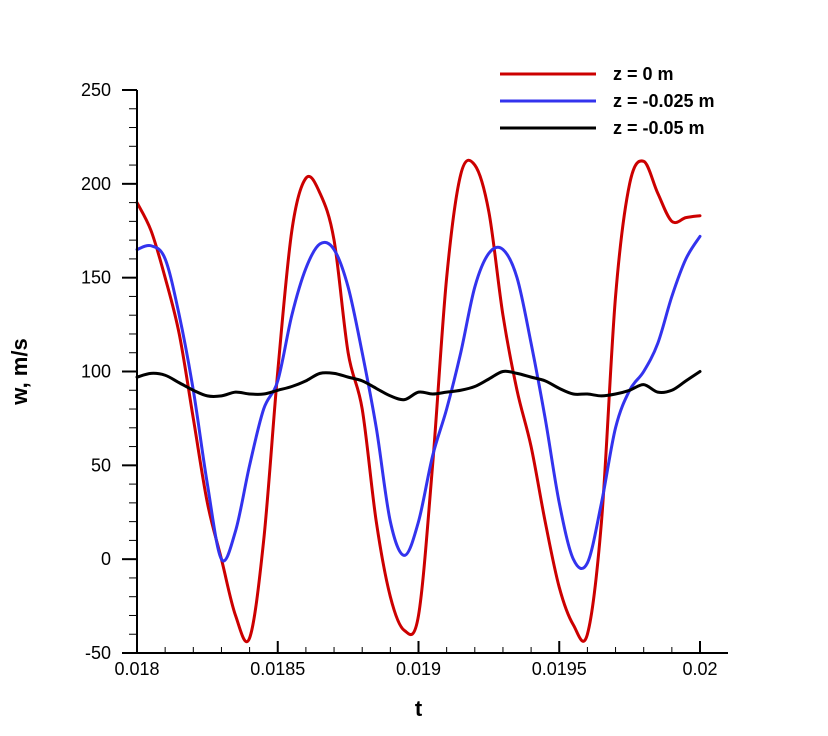  I want to click on x-tick-label: 0.018, so click(136, 669).